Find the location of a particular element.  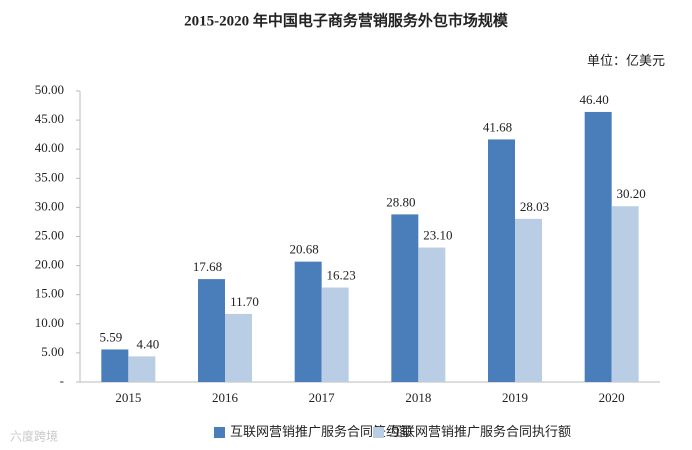

data-label: 5.59 is located at coordinates (110, 336).